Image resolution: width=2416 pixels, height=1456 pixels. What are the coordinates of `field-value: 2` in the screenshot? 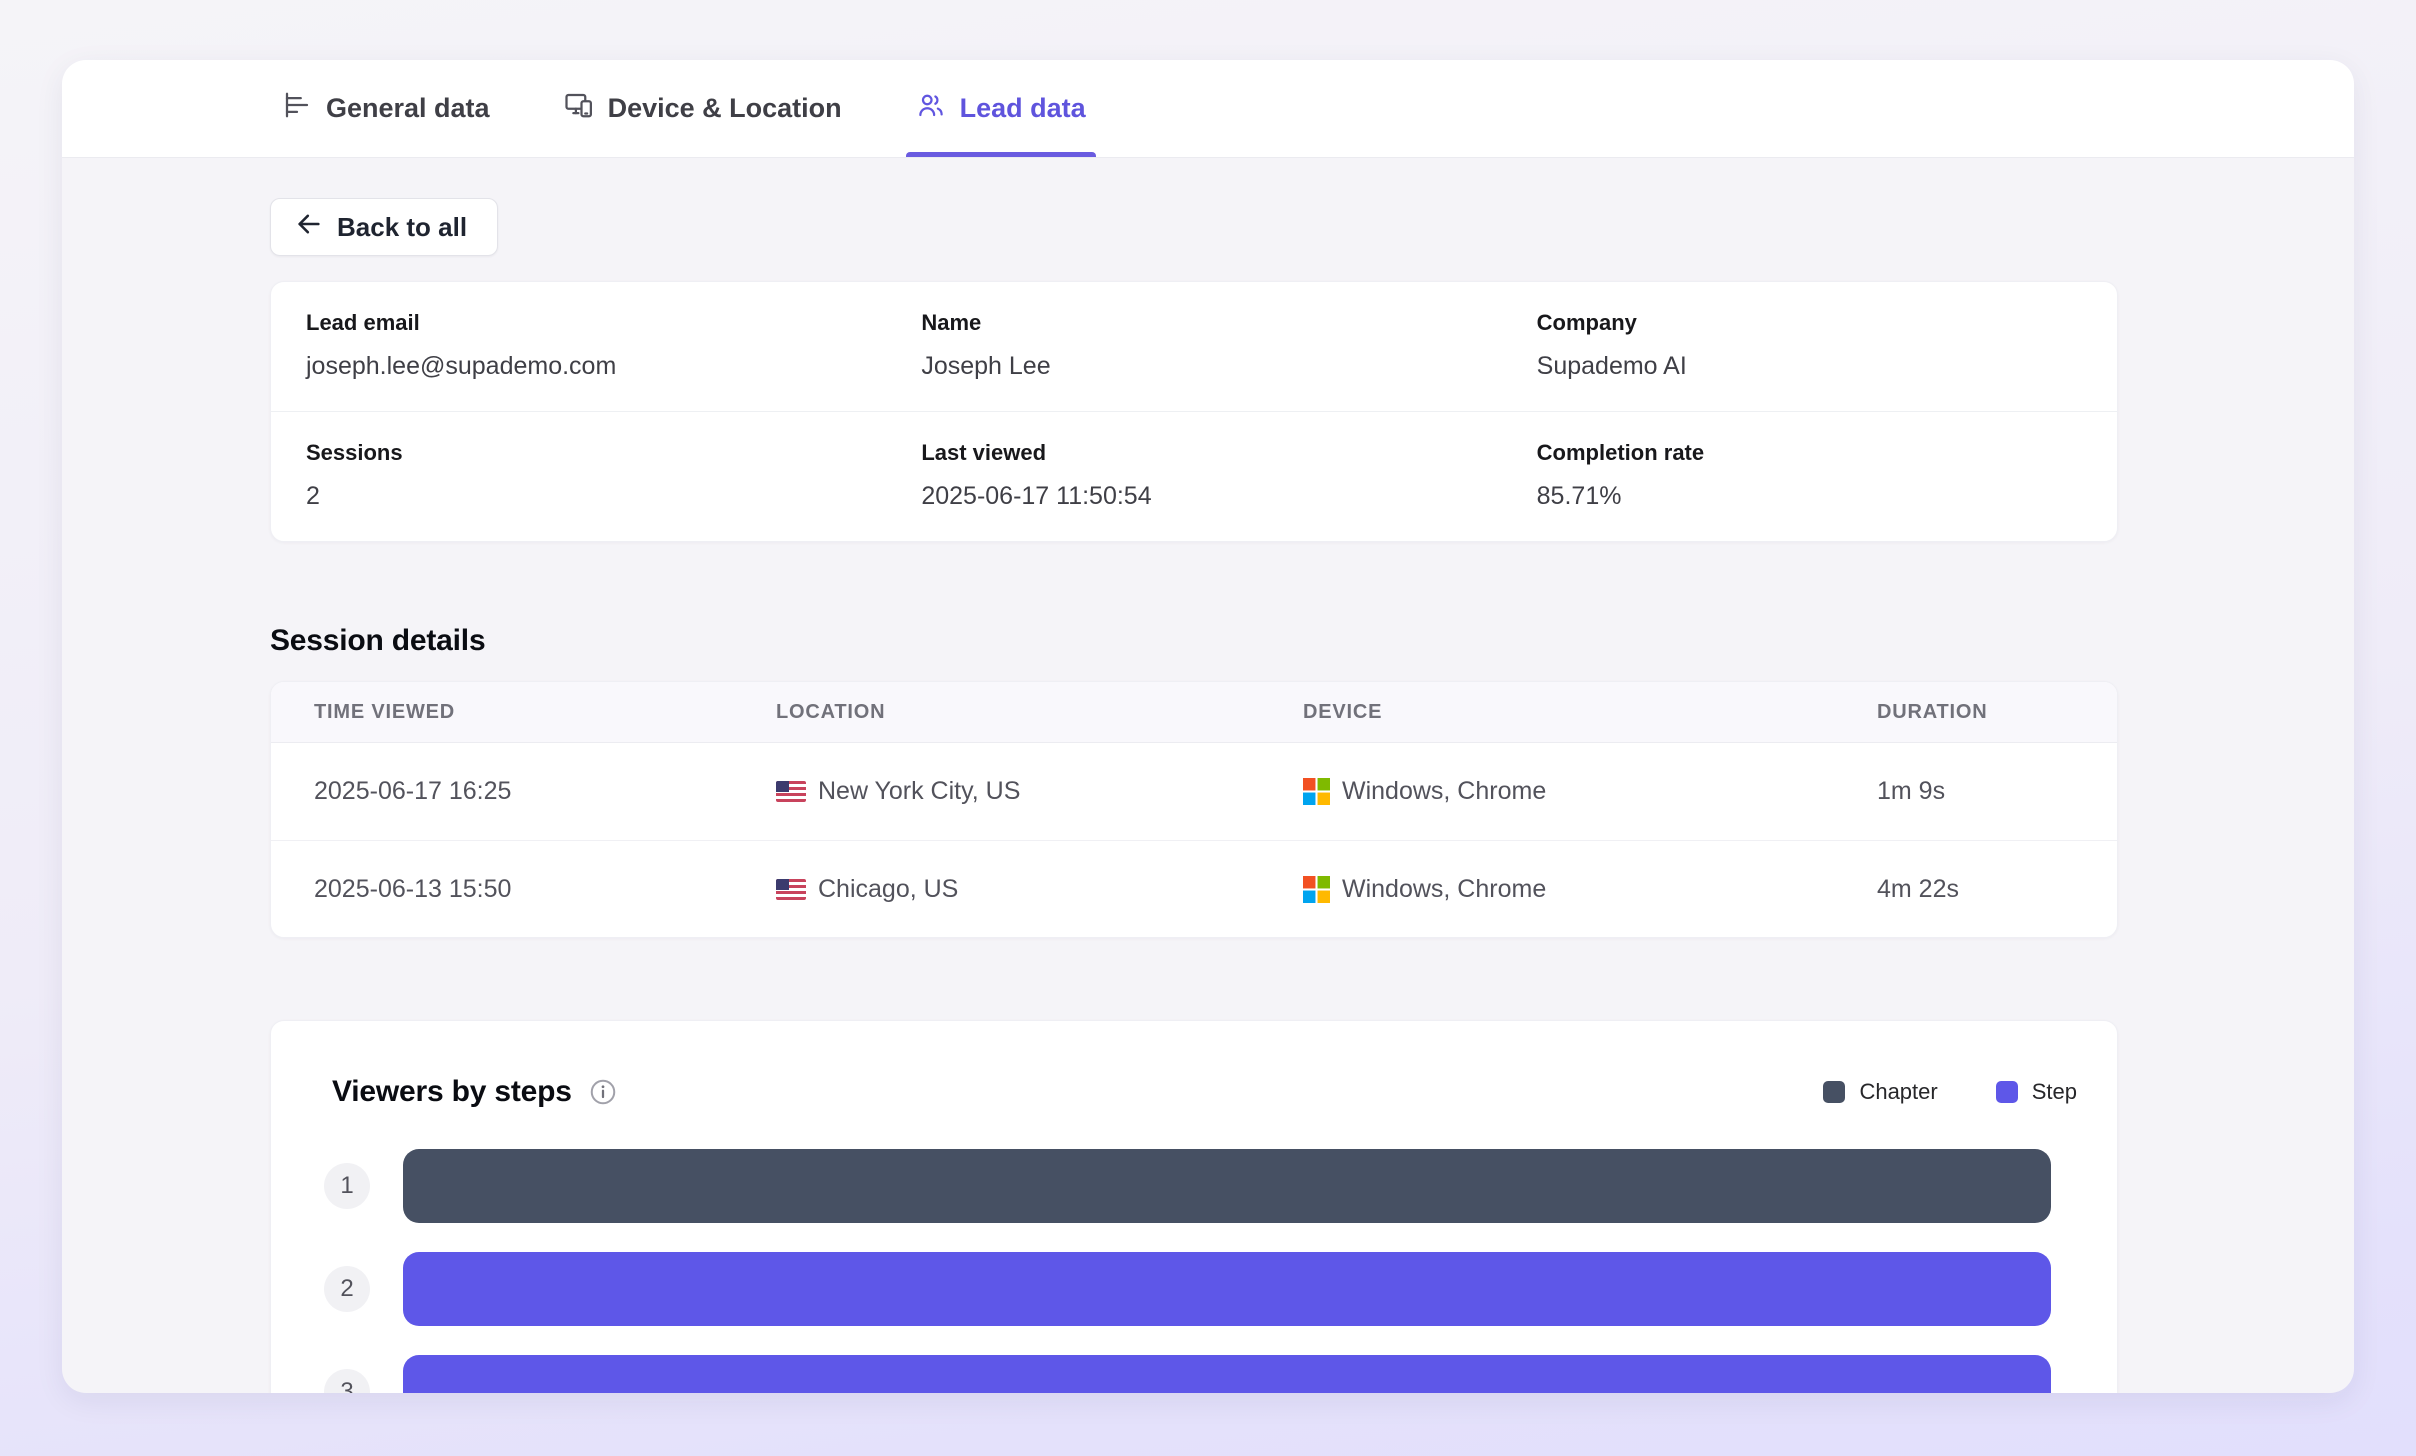 It's located at (313, 496).